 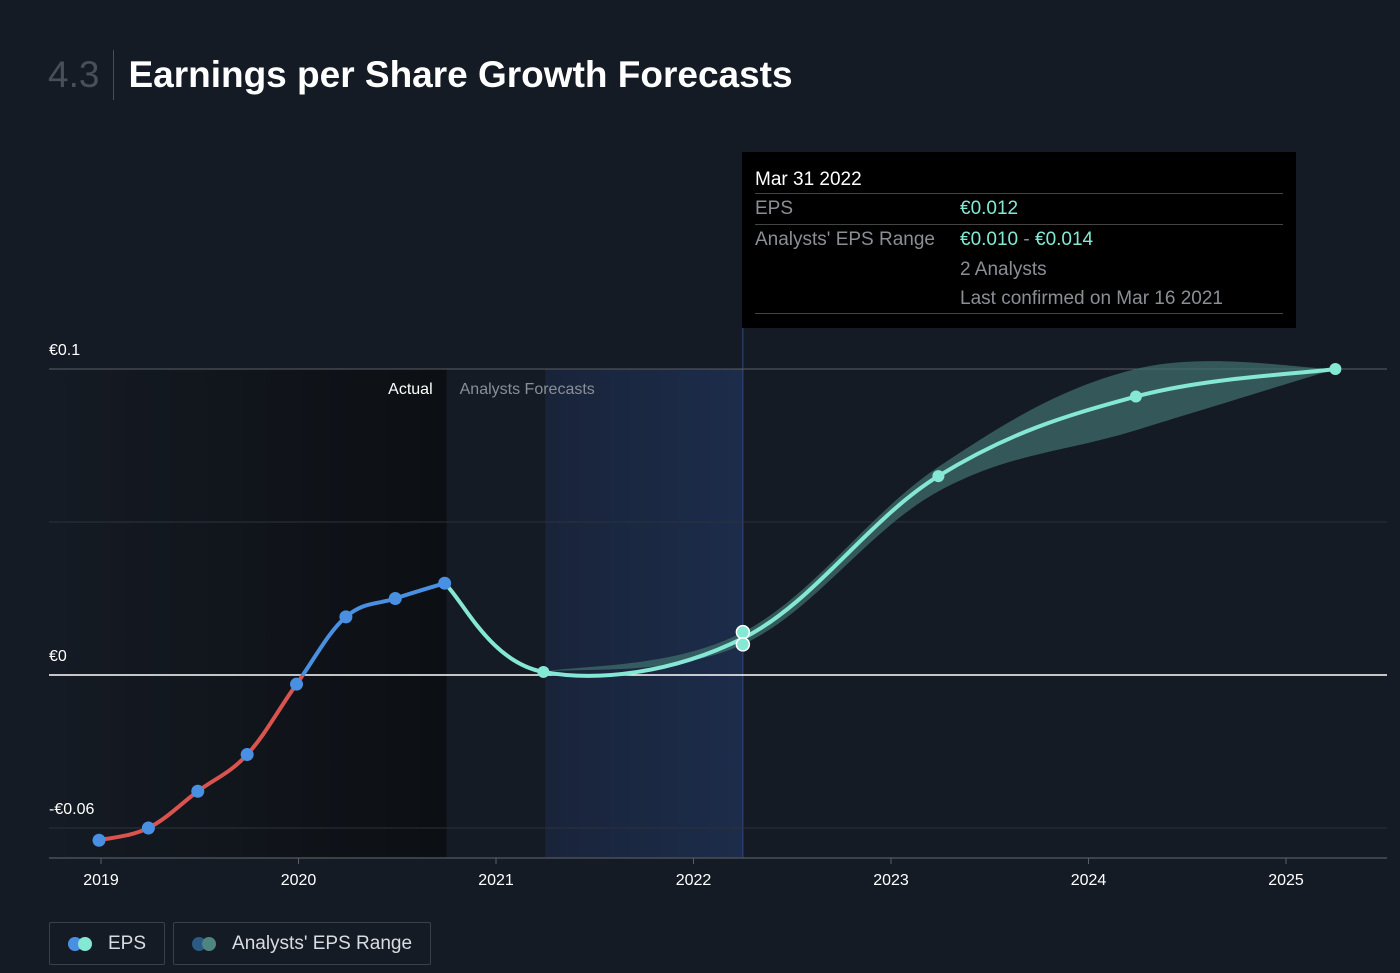 What do you see at coordinates (460, 74) in the screenshot?
I see `page-title: Earnings per Share Growth Forecasts` at bounding box center [460, 74].